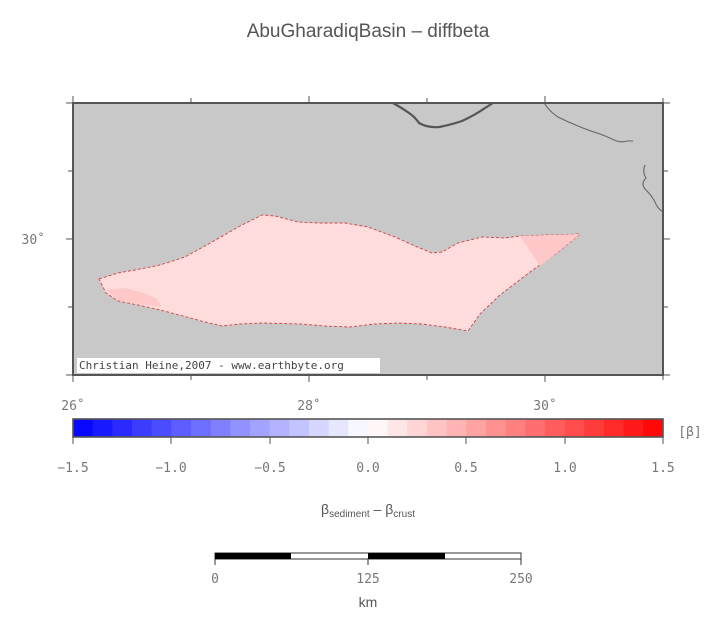 The width and height of the screenshot is (720, 629). I want to click on coastline-east, so click(588, 122).